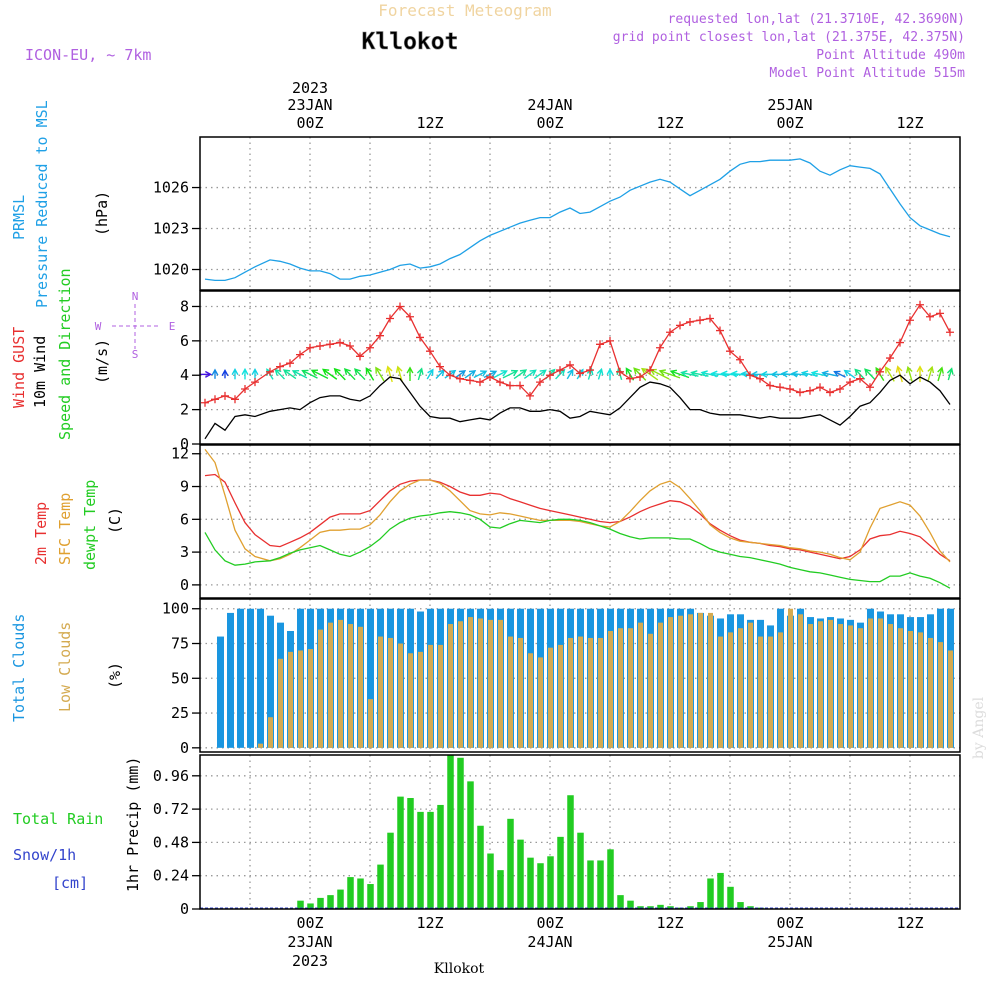  Describe the element at coordinates (133, 824) in the screenshot. I see `ylabel-precip: 1hr Precip (mm)` at that location.